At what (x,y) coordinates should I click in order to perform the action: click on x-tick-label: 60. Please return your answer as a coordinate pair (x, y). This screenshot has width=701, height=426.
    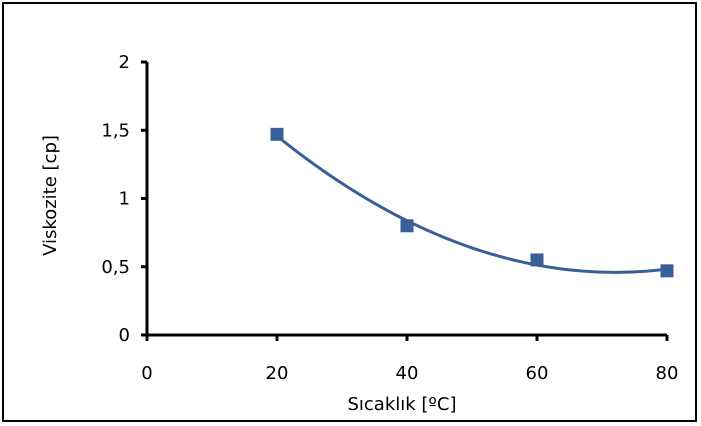
    Looking at the image, I should click on (537, 373).